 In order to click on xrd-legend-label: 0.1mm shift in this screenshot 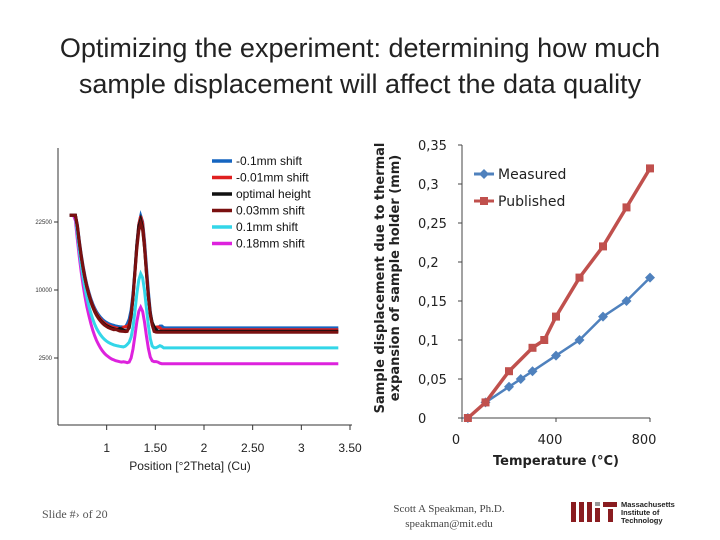, I will do `click(267, 227)`.